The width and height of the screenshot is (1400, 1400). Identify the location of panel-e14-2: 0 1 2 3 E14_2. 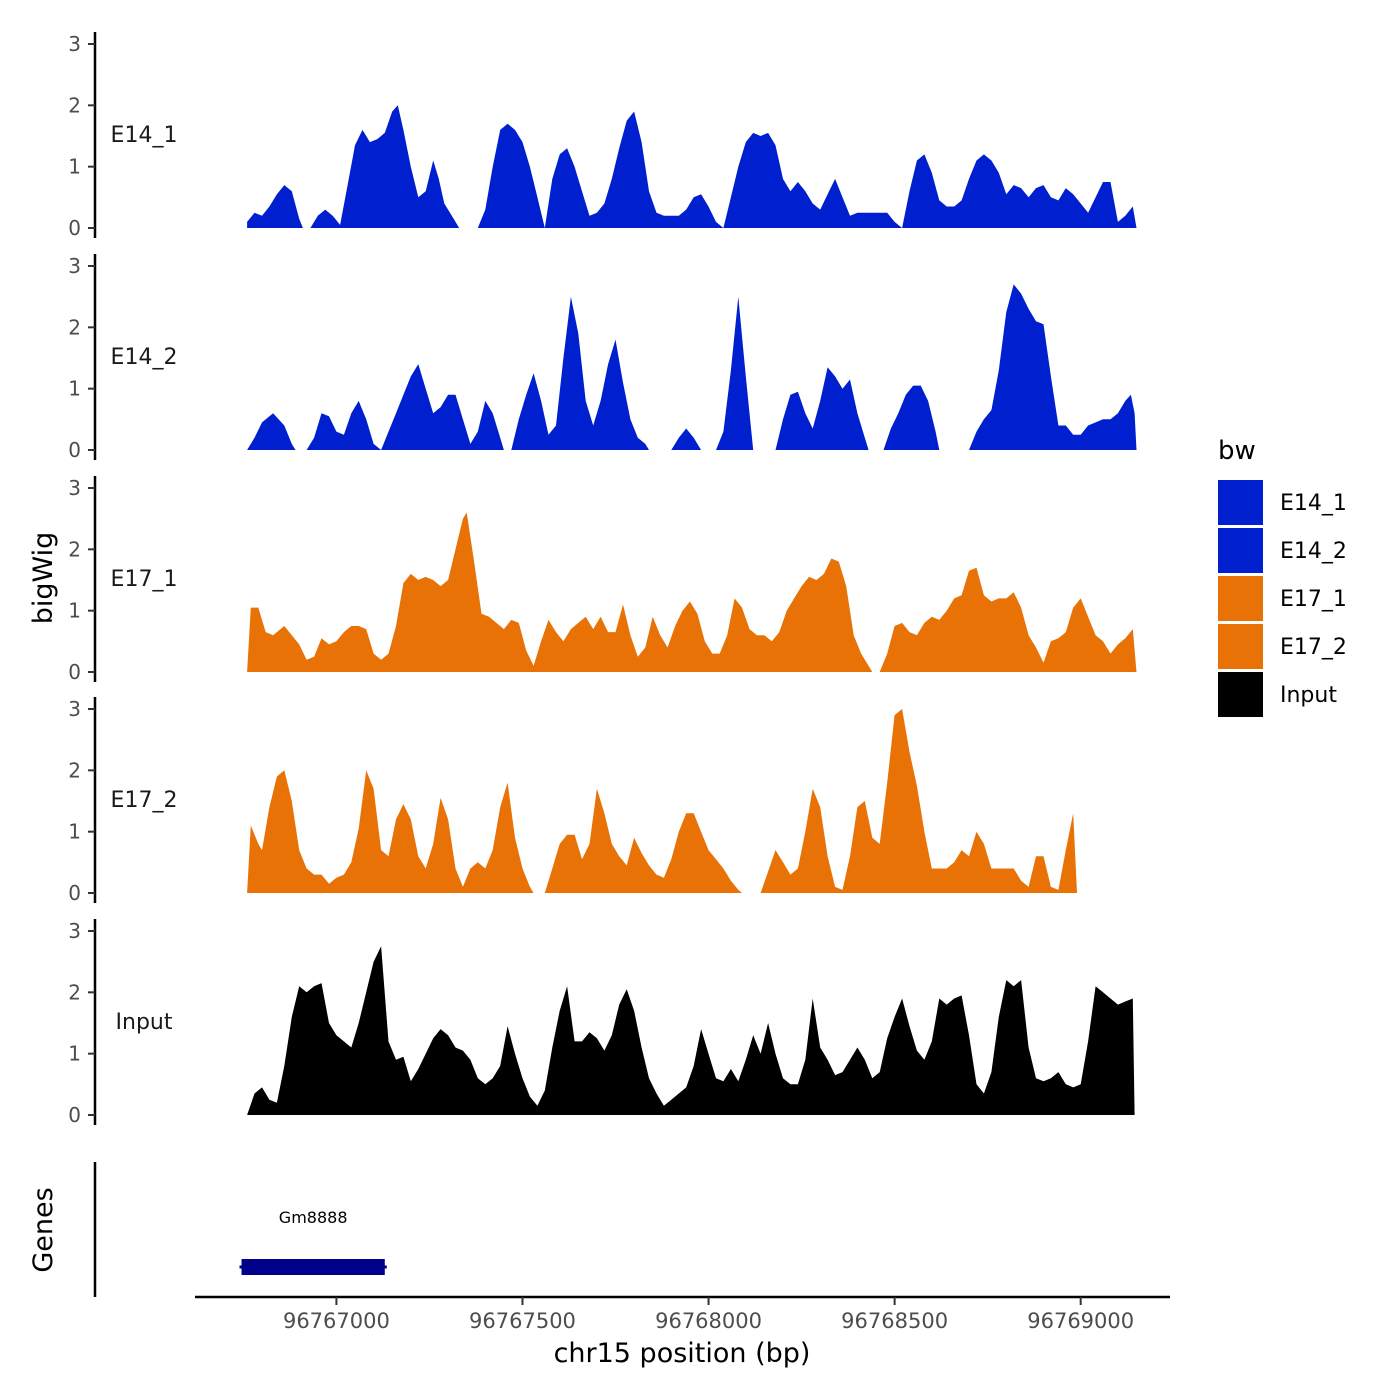
(602, 358).